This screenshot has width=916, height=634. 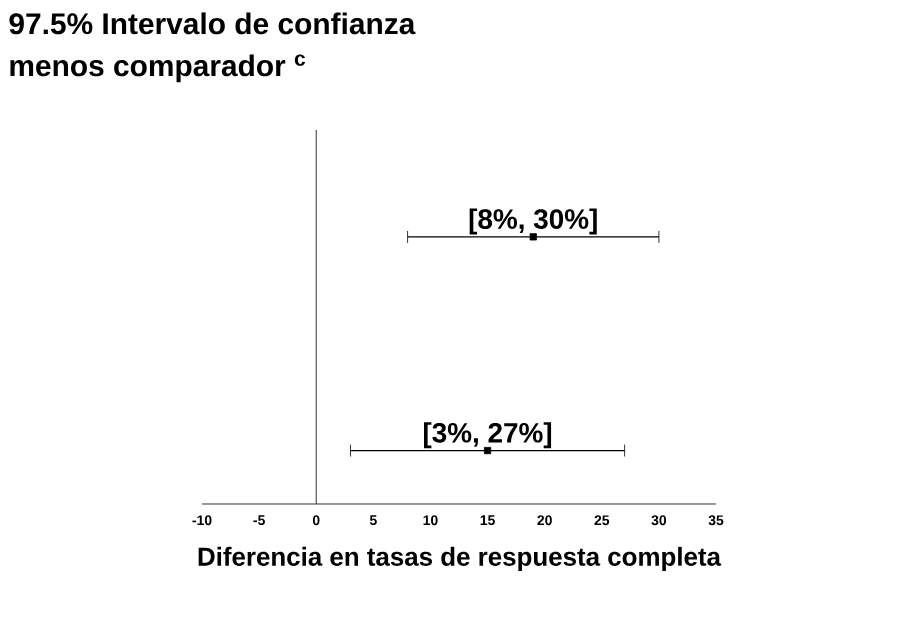 What do you see at coordinates (158, 68) in the screenshot?
I see `chart-subtitle: menos comparador $^{c}$` at bounding box center [158, 68].